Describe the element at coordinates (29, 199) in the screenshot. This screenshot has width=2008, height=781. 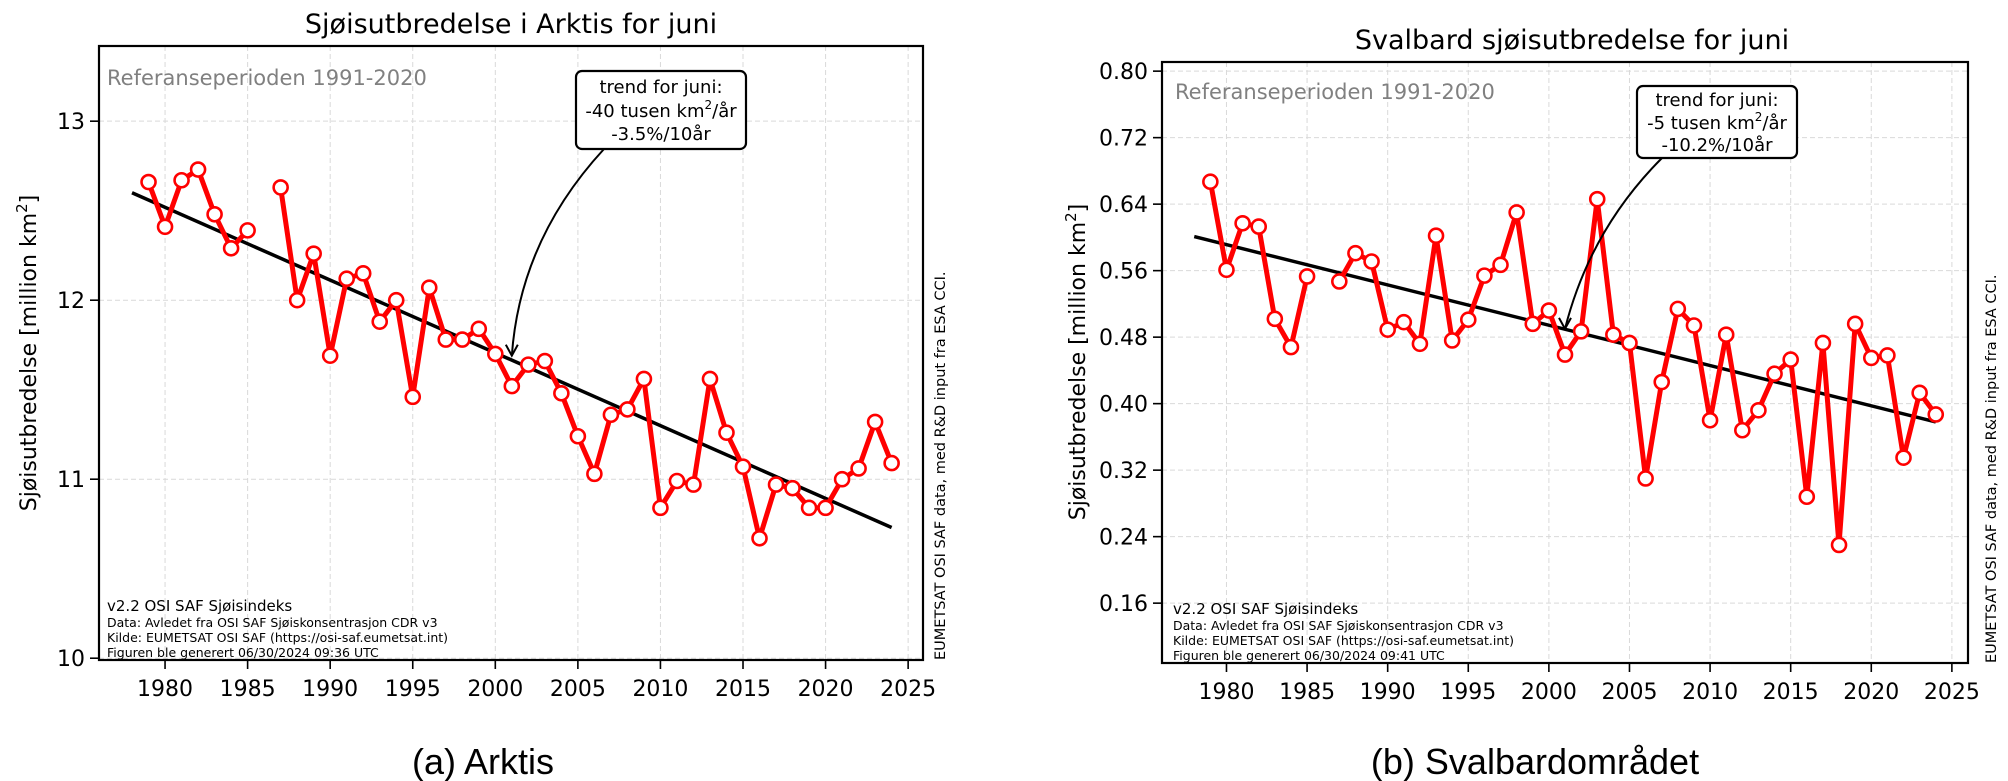
I see `y-axis-label-end: ]` at that location.